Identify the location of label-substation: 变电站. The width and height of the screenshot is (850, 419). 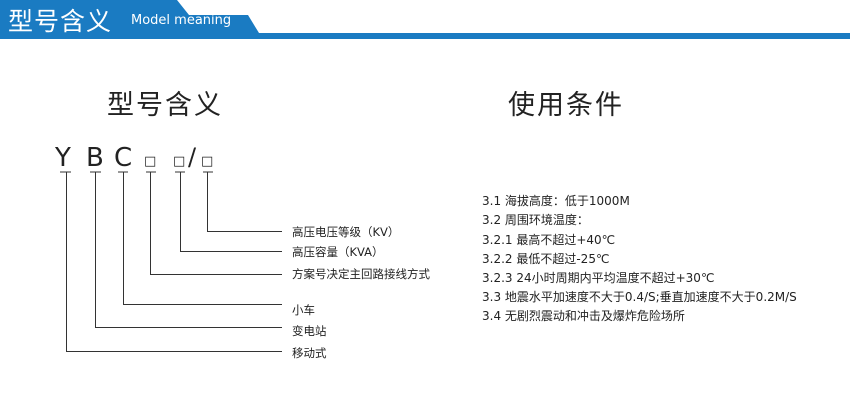
(309, 331).